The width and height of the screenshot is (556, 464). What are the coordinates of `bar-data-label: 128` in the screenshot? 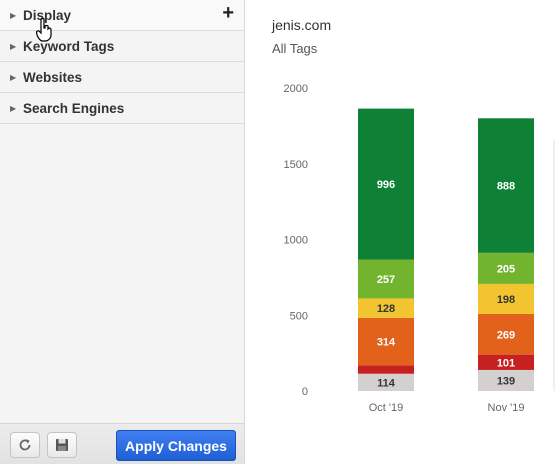 It's located at (386, 309).